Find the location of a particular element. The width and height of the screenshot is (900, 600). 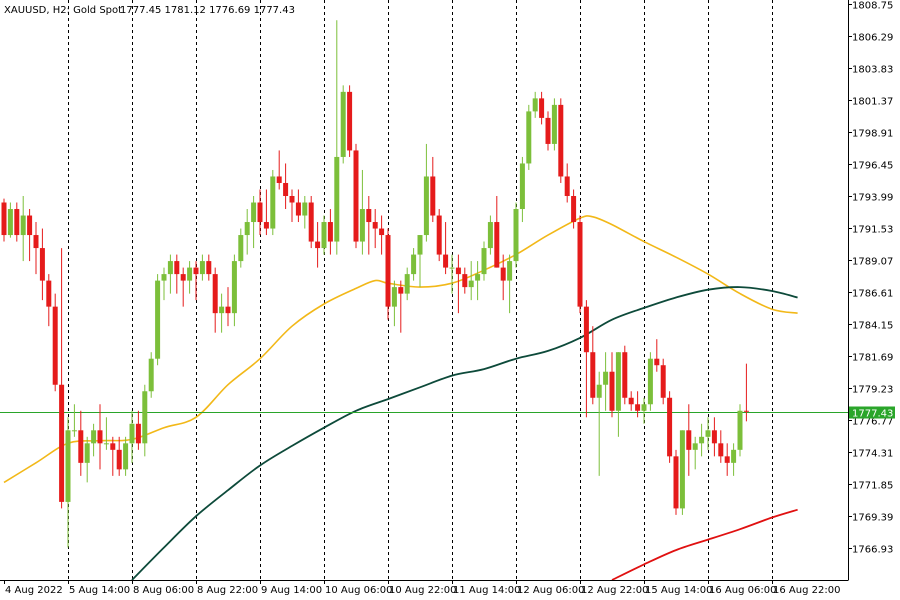

ma-slow-line is located at coordinates (704, 544).